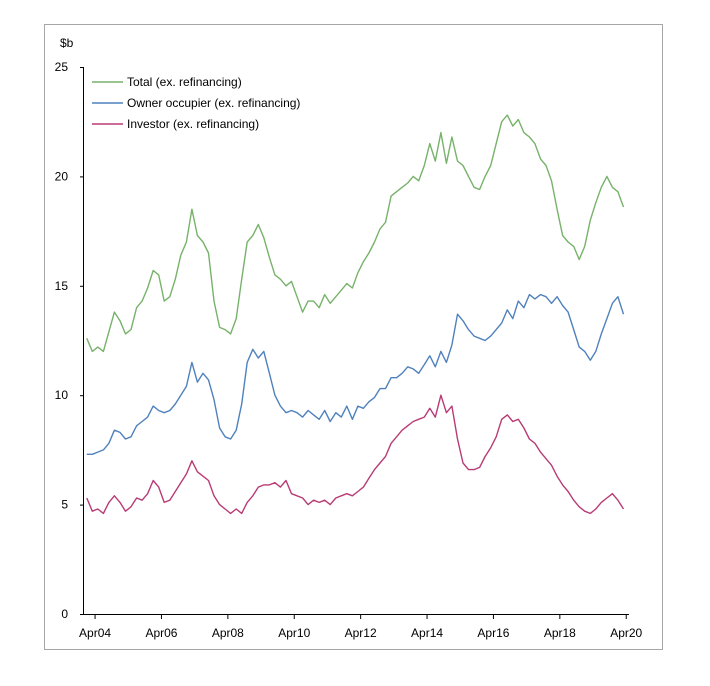 This screenshot has height=686, width=710. What do you see at coordinates (427, 633) in the screenshot?
I see `x-tick-label: Apr14` at bounding box center [427, 633].